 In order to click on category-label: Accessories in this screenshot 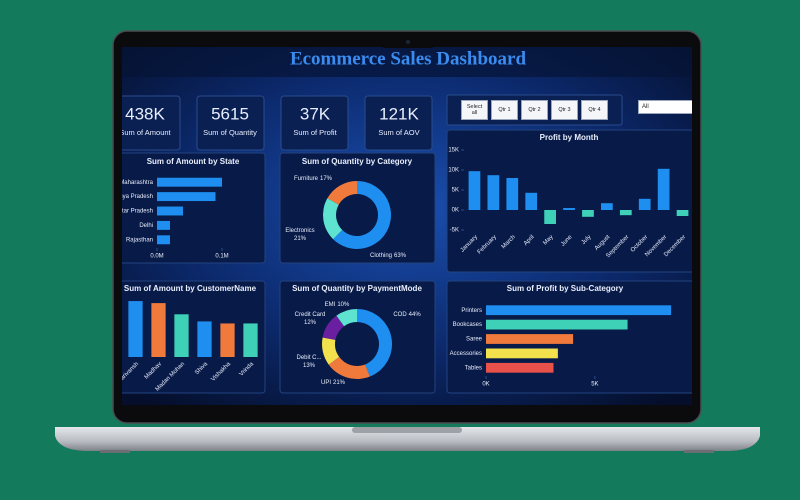, I will do `click(466, 354)`.